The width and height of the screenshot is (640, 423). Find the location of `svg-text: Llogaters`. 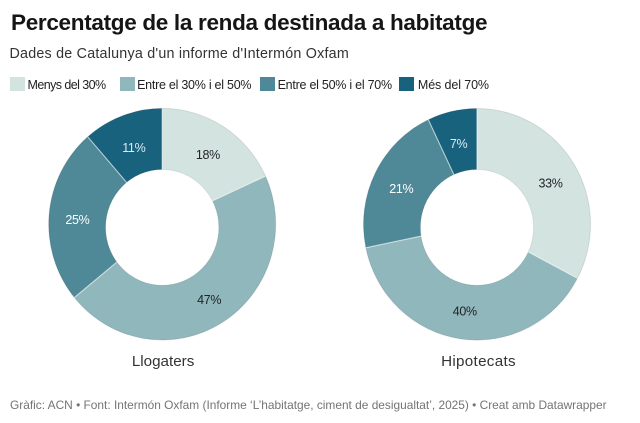

svg-text: Llogaters is located at coordinates (163, 361).